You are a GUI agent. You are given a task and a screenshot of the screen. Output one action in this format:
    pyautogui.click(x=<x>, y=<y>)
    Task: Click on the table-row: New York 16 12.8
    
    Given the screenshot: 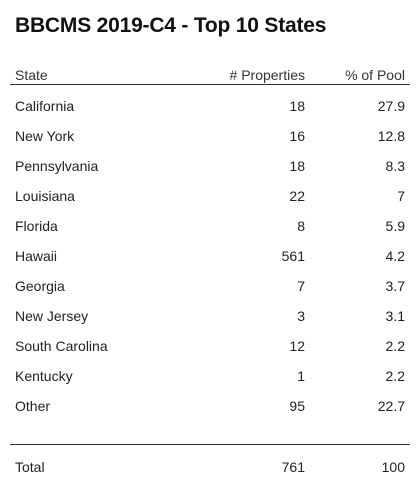 What is the action you would take?
    pyautogui.click(x=210, y=136)
    